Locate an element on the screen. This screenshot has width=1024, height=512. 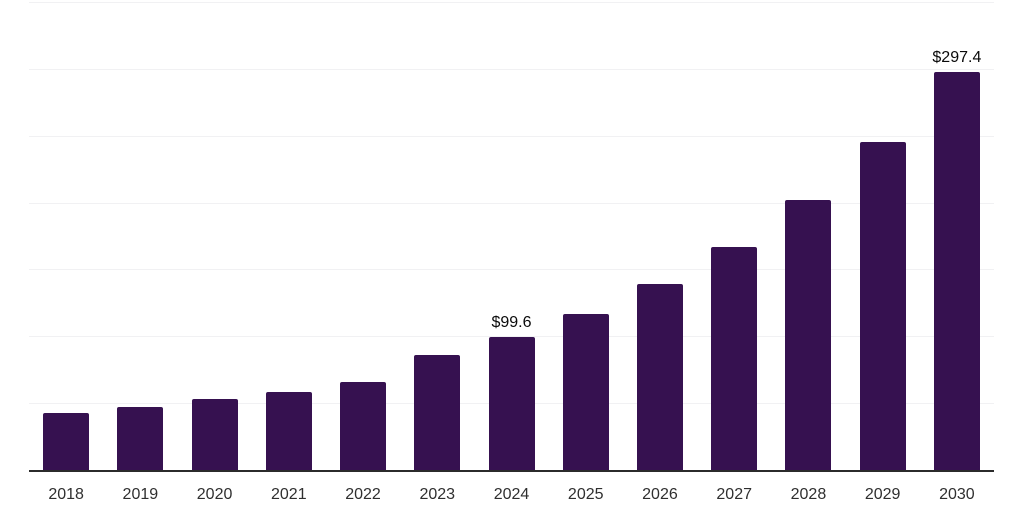
x-tick-label-2024: 2024 is located at coordinates (511, 494).